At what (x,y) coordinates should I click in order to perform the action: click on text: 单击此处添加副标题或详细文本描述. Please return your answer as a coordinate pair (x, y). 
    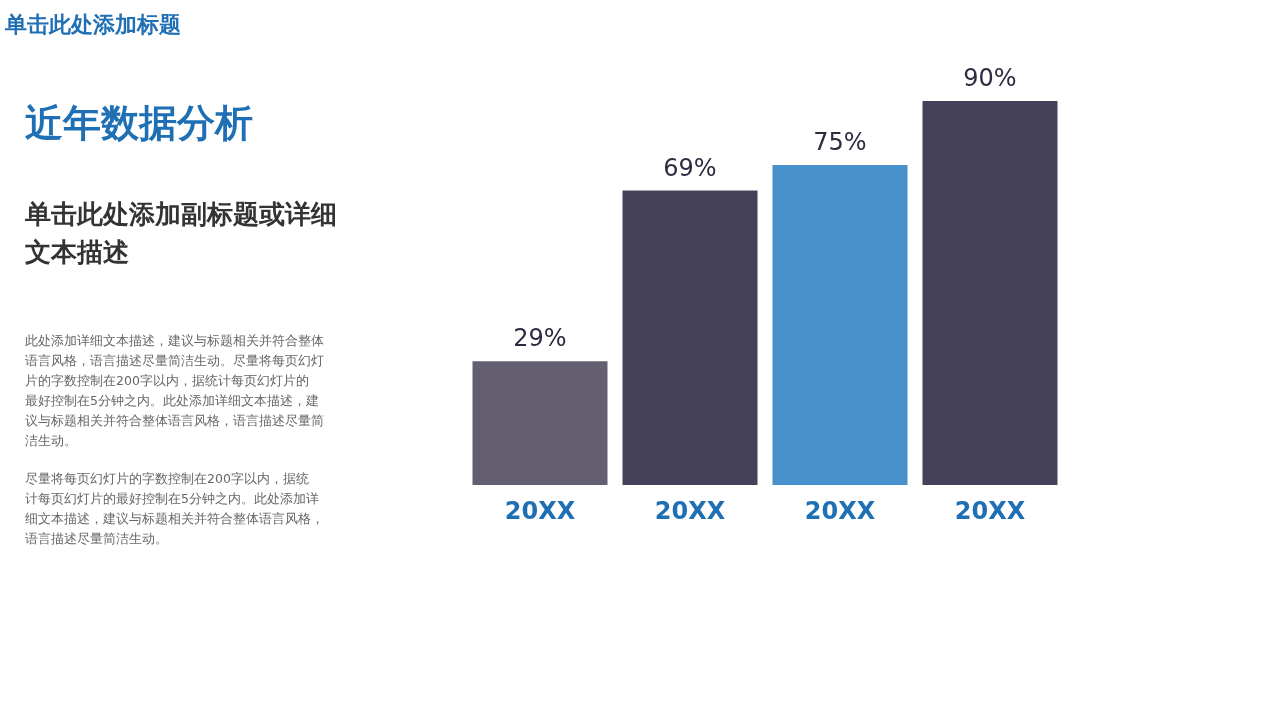
    Looking at the image, I should click on (180, 233).